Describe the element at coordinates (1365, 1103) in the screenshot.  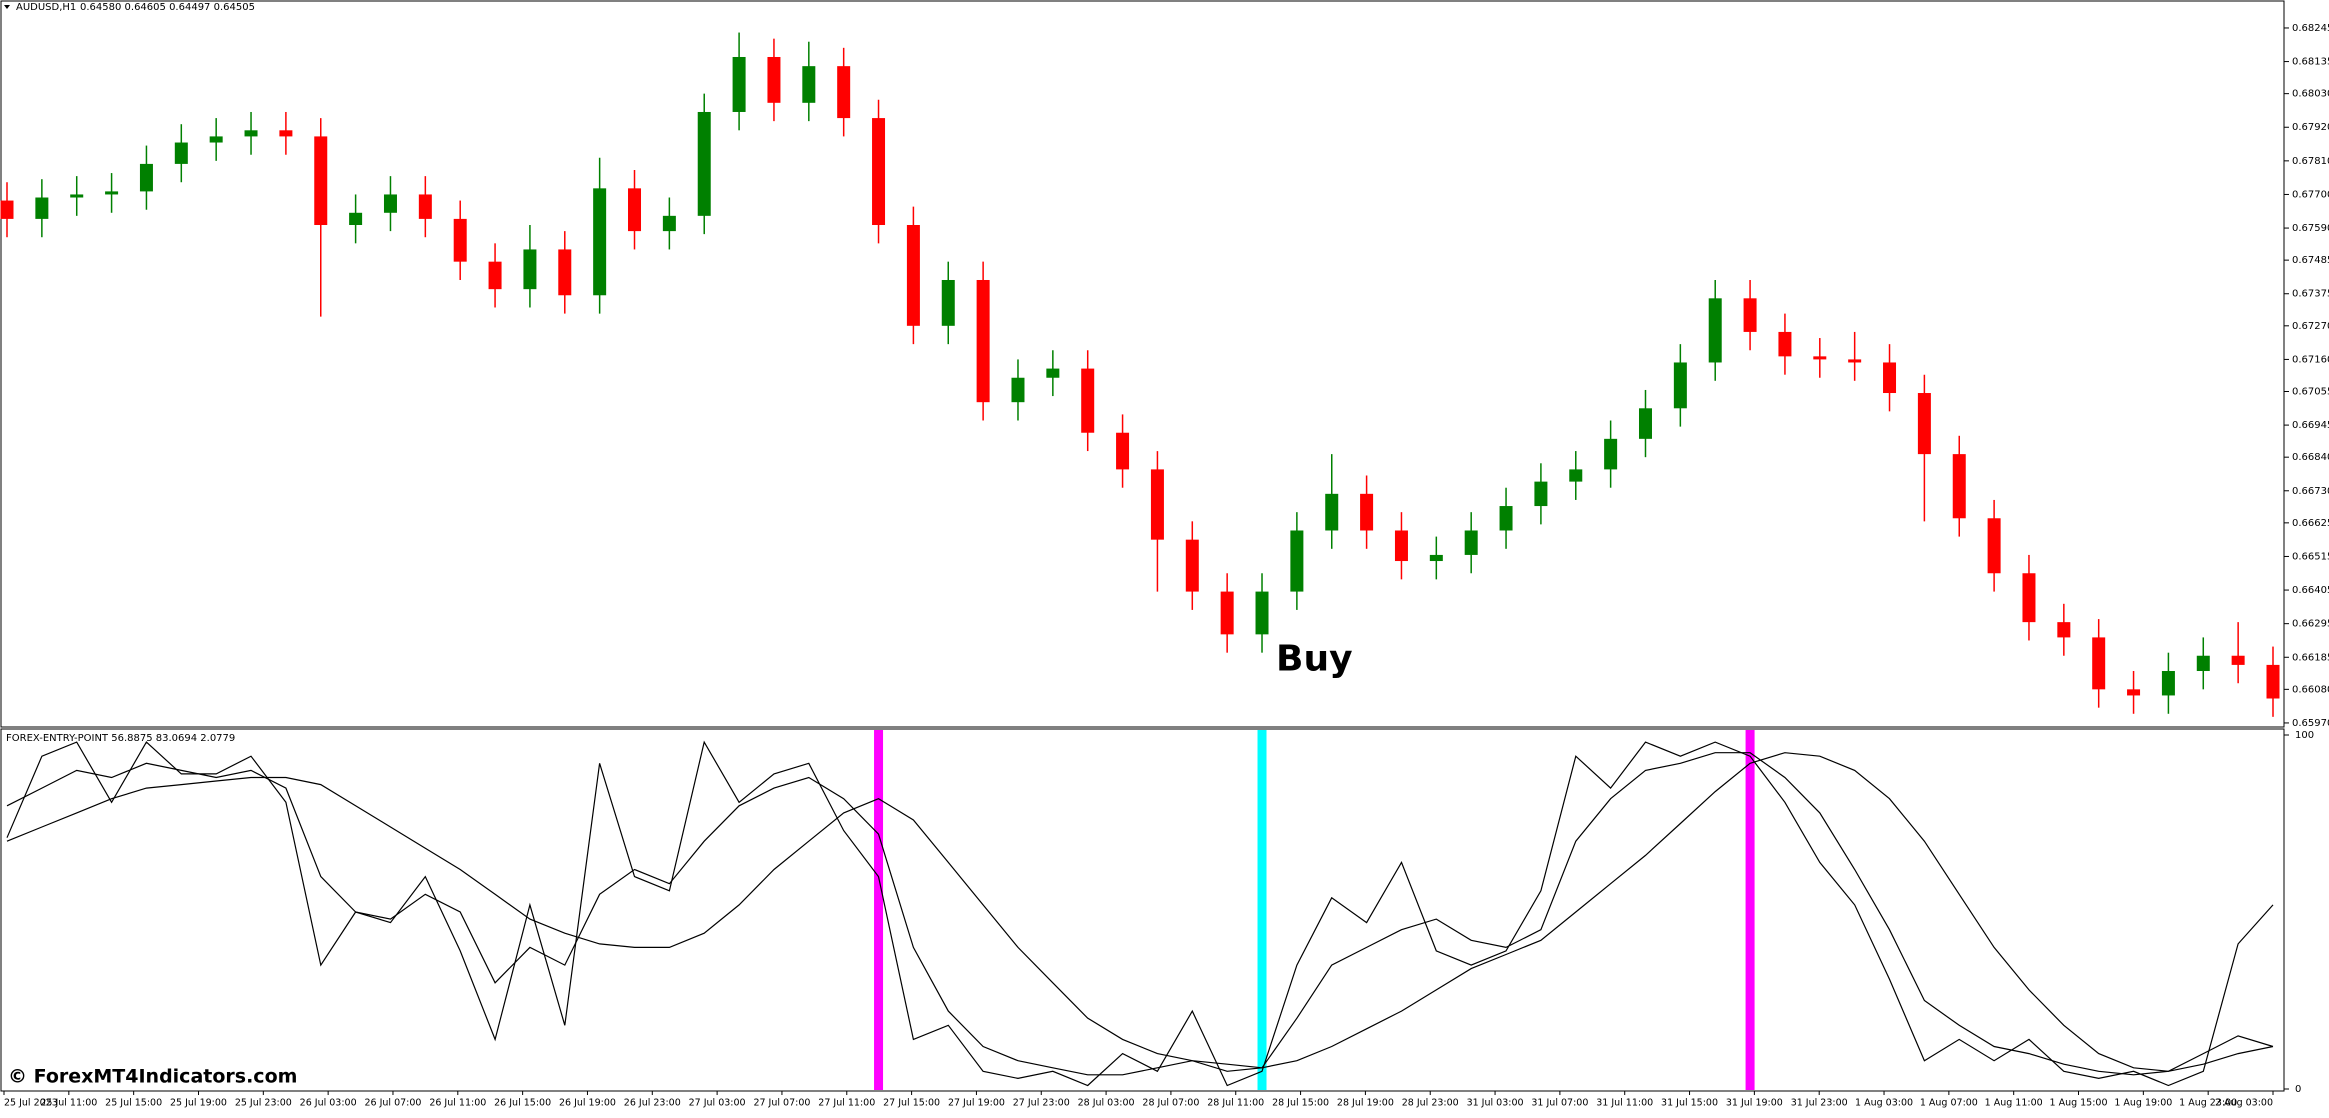
I see `x-tick-label: 28 Jul 19:00` at that location.